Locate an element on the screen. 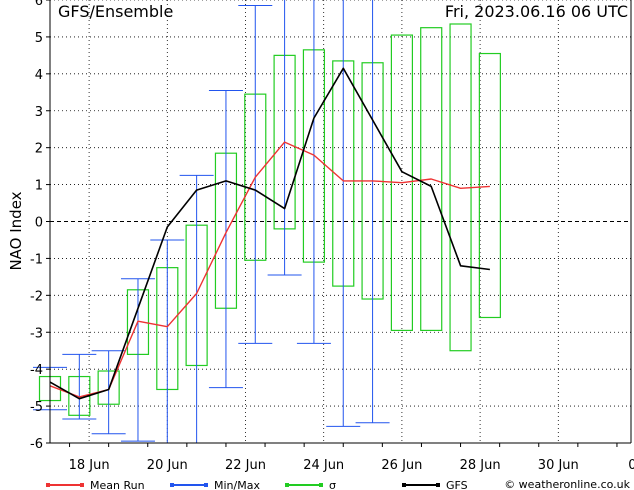  y-tick-label: 5 is located at coordinates (39, 38).